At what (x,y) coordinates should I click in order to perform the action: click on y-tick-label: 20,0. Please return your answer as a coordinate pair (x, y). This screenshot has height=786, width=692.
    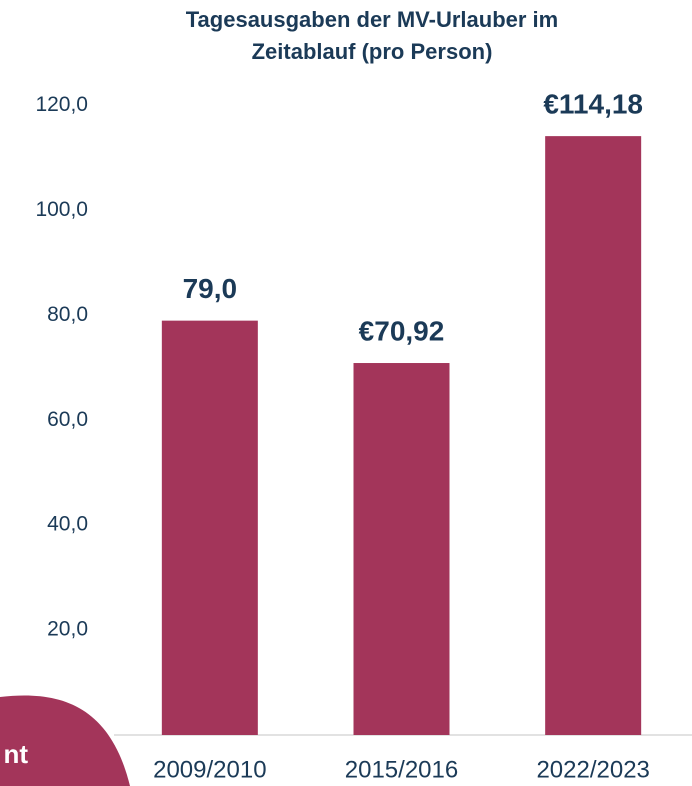
    Looking at the image, I should click on (67, 629).